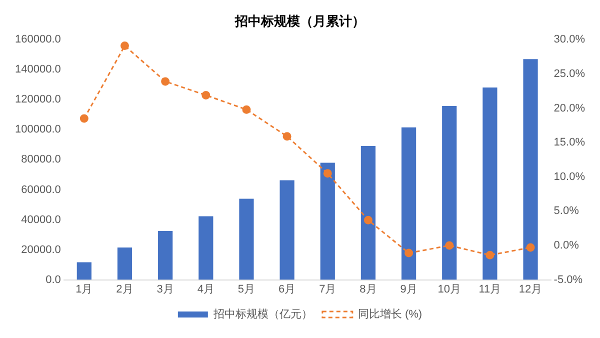 Image resolution: width=600 pixels, height=338 pixels. Describe the element at coordinates (570, 40) in the screenshot. I see `y2-tick-label: 30.0%` at that location.